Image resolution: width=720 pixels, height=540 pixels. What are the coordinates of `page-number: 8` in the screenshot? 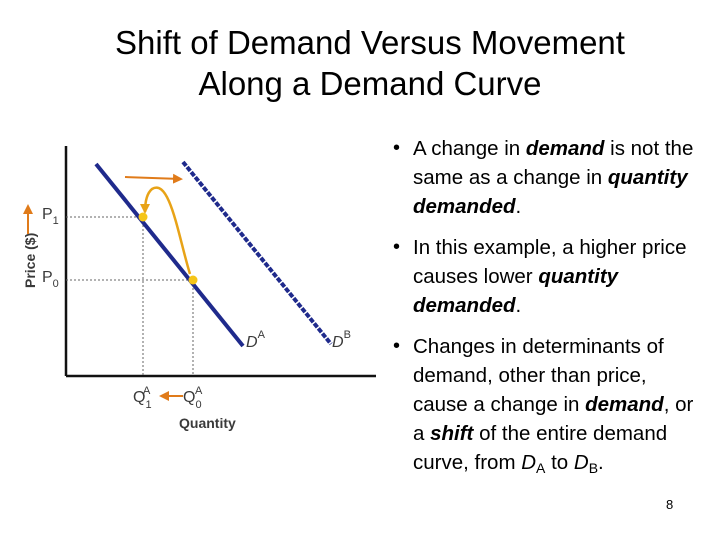 It's located at (670, 504).